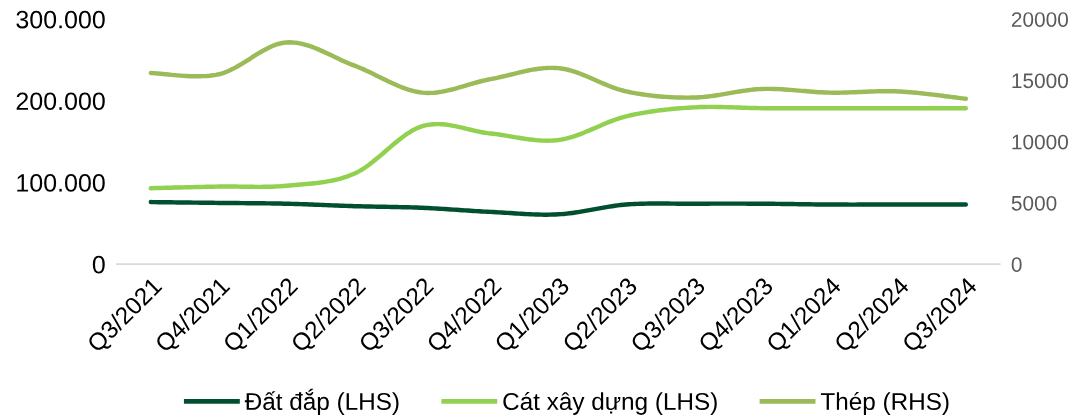  I want to click on y-tick-label: 200.000, so click(60, 101).